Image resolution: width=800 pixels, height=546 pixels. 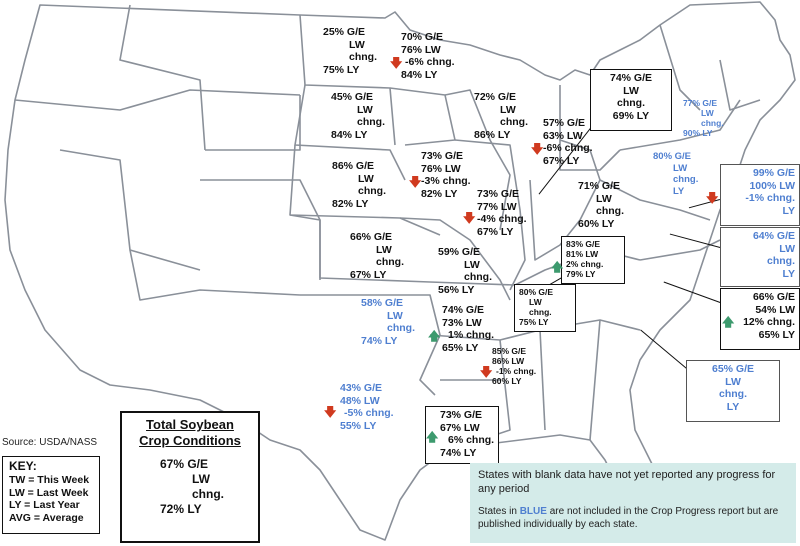 What do you see at coordinates (377, 256) in the screenshot?
I see `state-label-ks: 66% G/E LW chng. 67% LY` at bounding box center [377, 256].